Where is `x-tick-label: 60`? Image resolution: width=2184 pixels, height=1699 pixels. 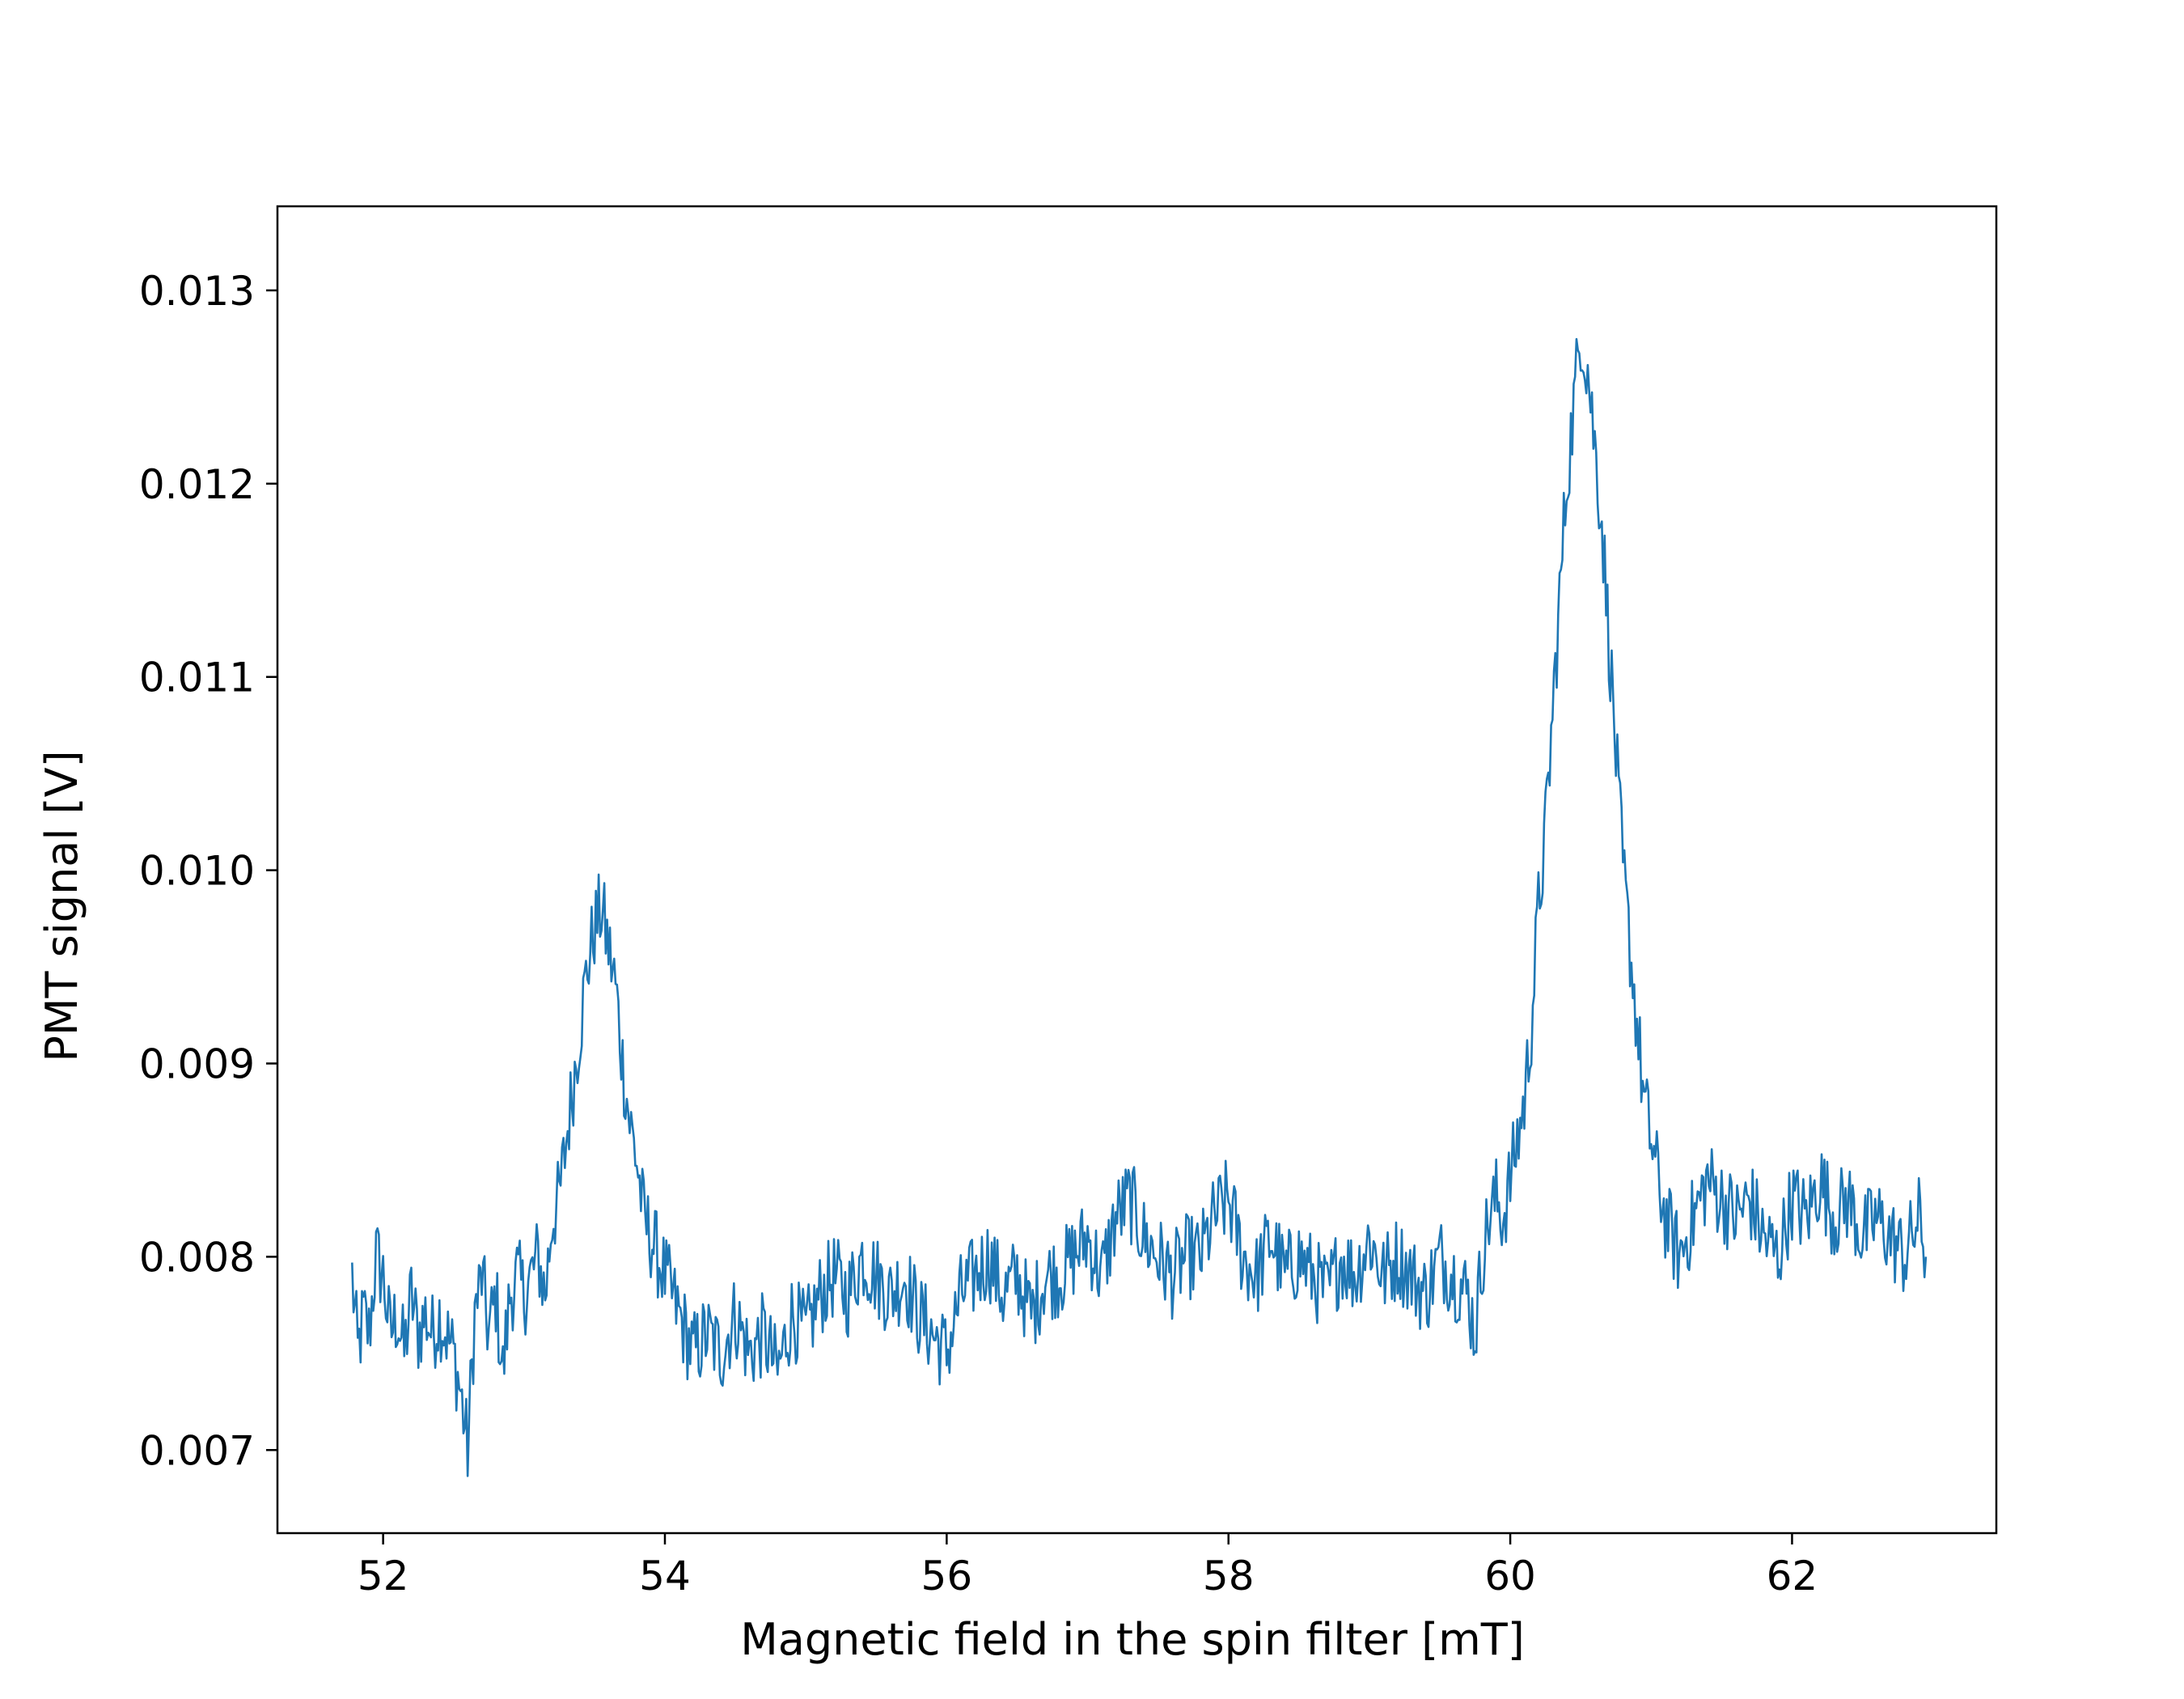
x-tick-label: 60 is located at coordinates (1510, 1576).